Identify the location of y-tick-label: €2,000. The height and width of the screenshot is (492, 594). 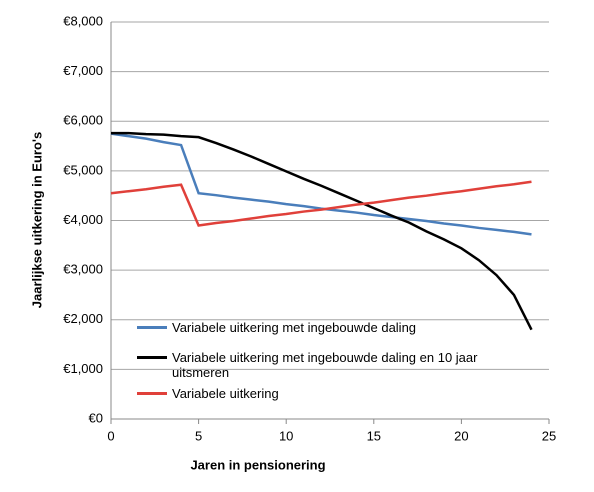
(83, 318).